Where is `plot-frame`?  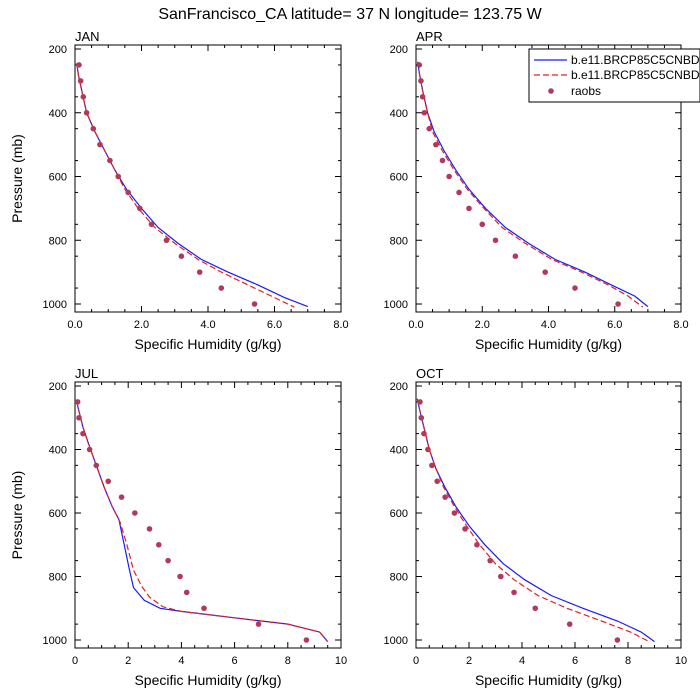 plot-frame is located at coordinates (208, 515).